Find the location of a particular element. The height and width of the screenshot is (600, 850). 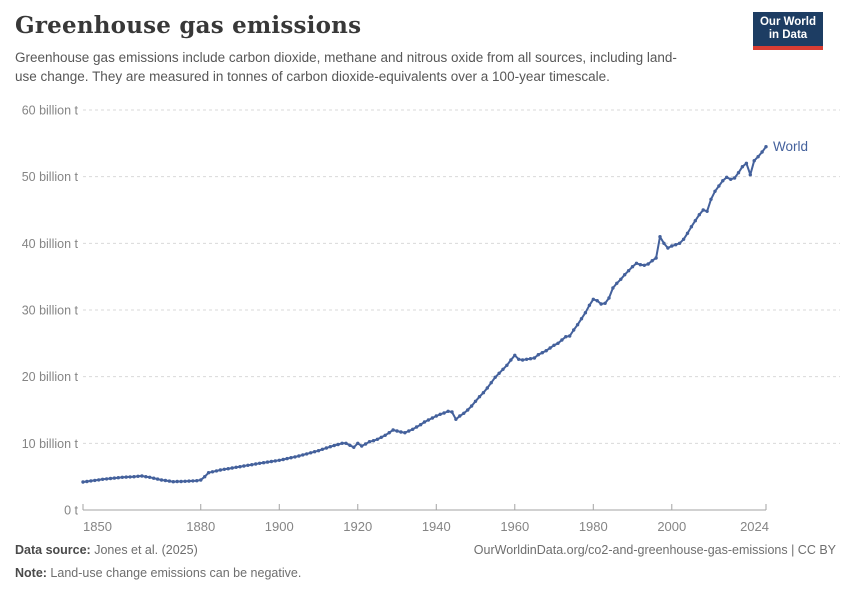

data-point-1916 is located at coordinates (342, 443).